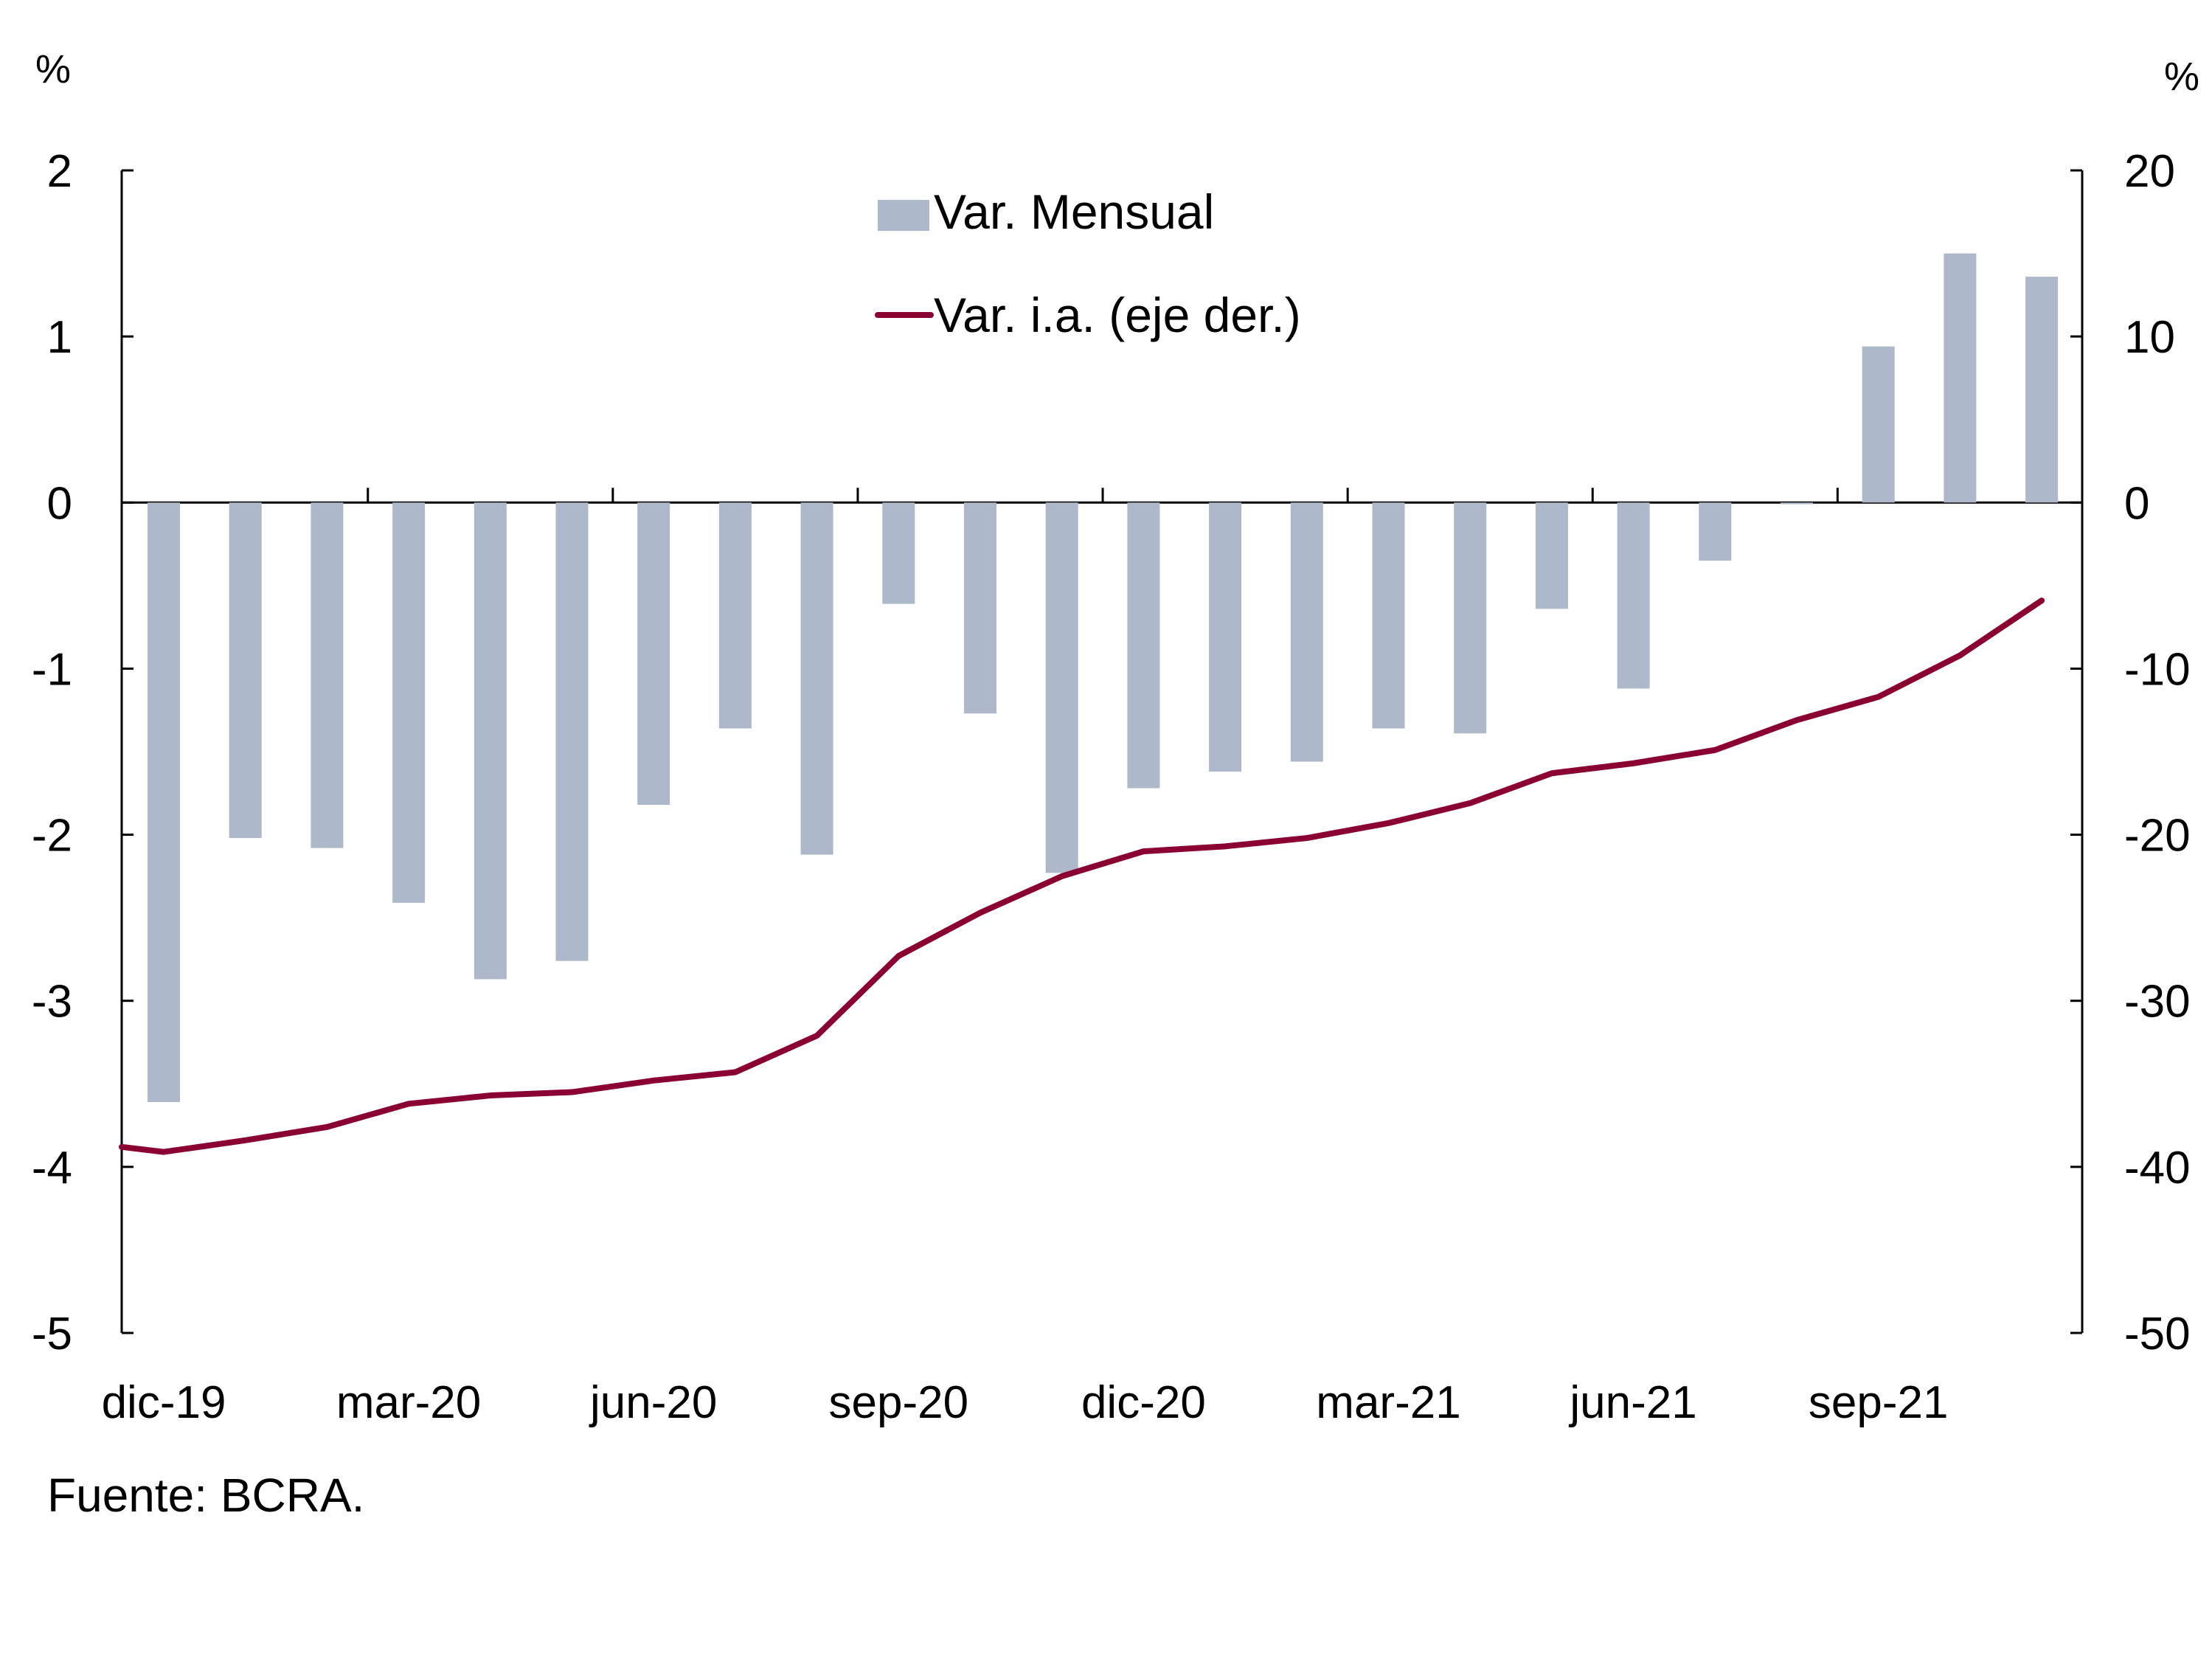  Describe the element at coordinates (2150, 337) in the screenshot. I see `right-tick-label: 10` at that location.